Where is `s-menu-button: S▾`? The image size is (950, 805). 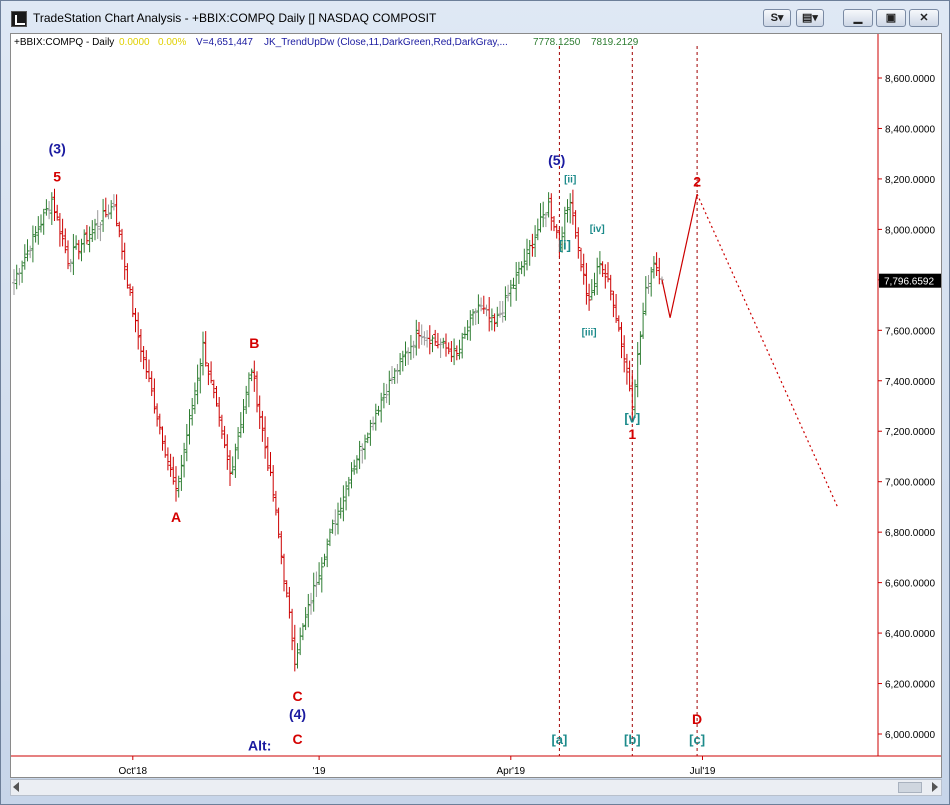
s-menu-button: S▾ is located at coordinates (777, 18).